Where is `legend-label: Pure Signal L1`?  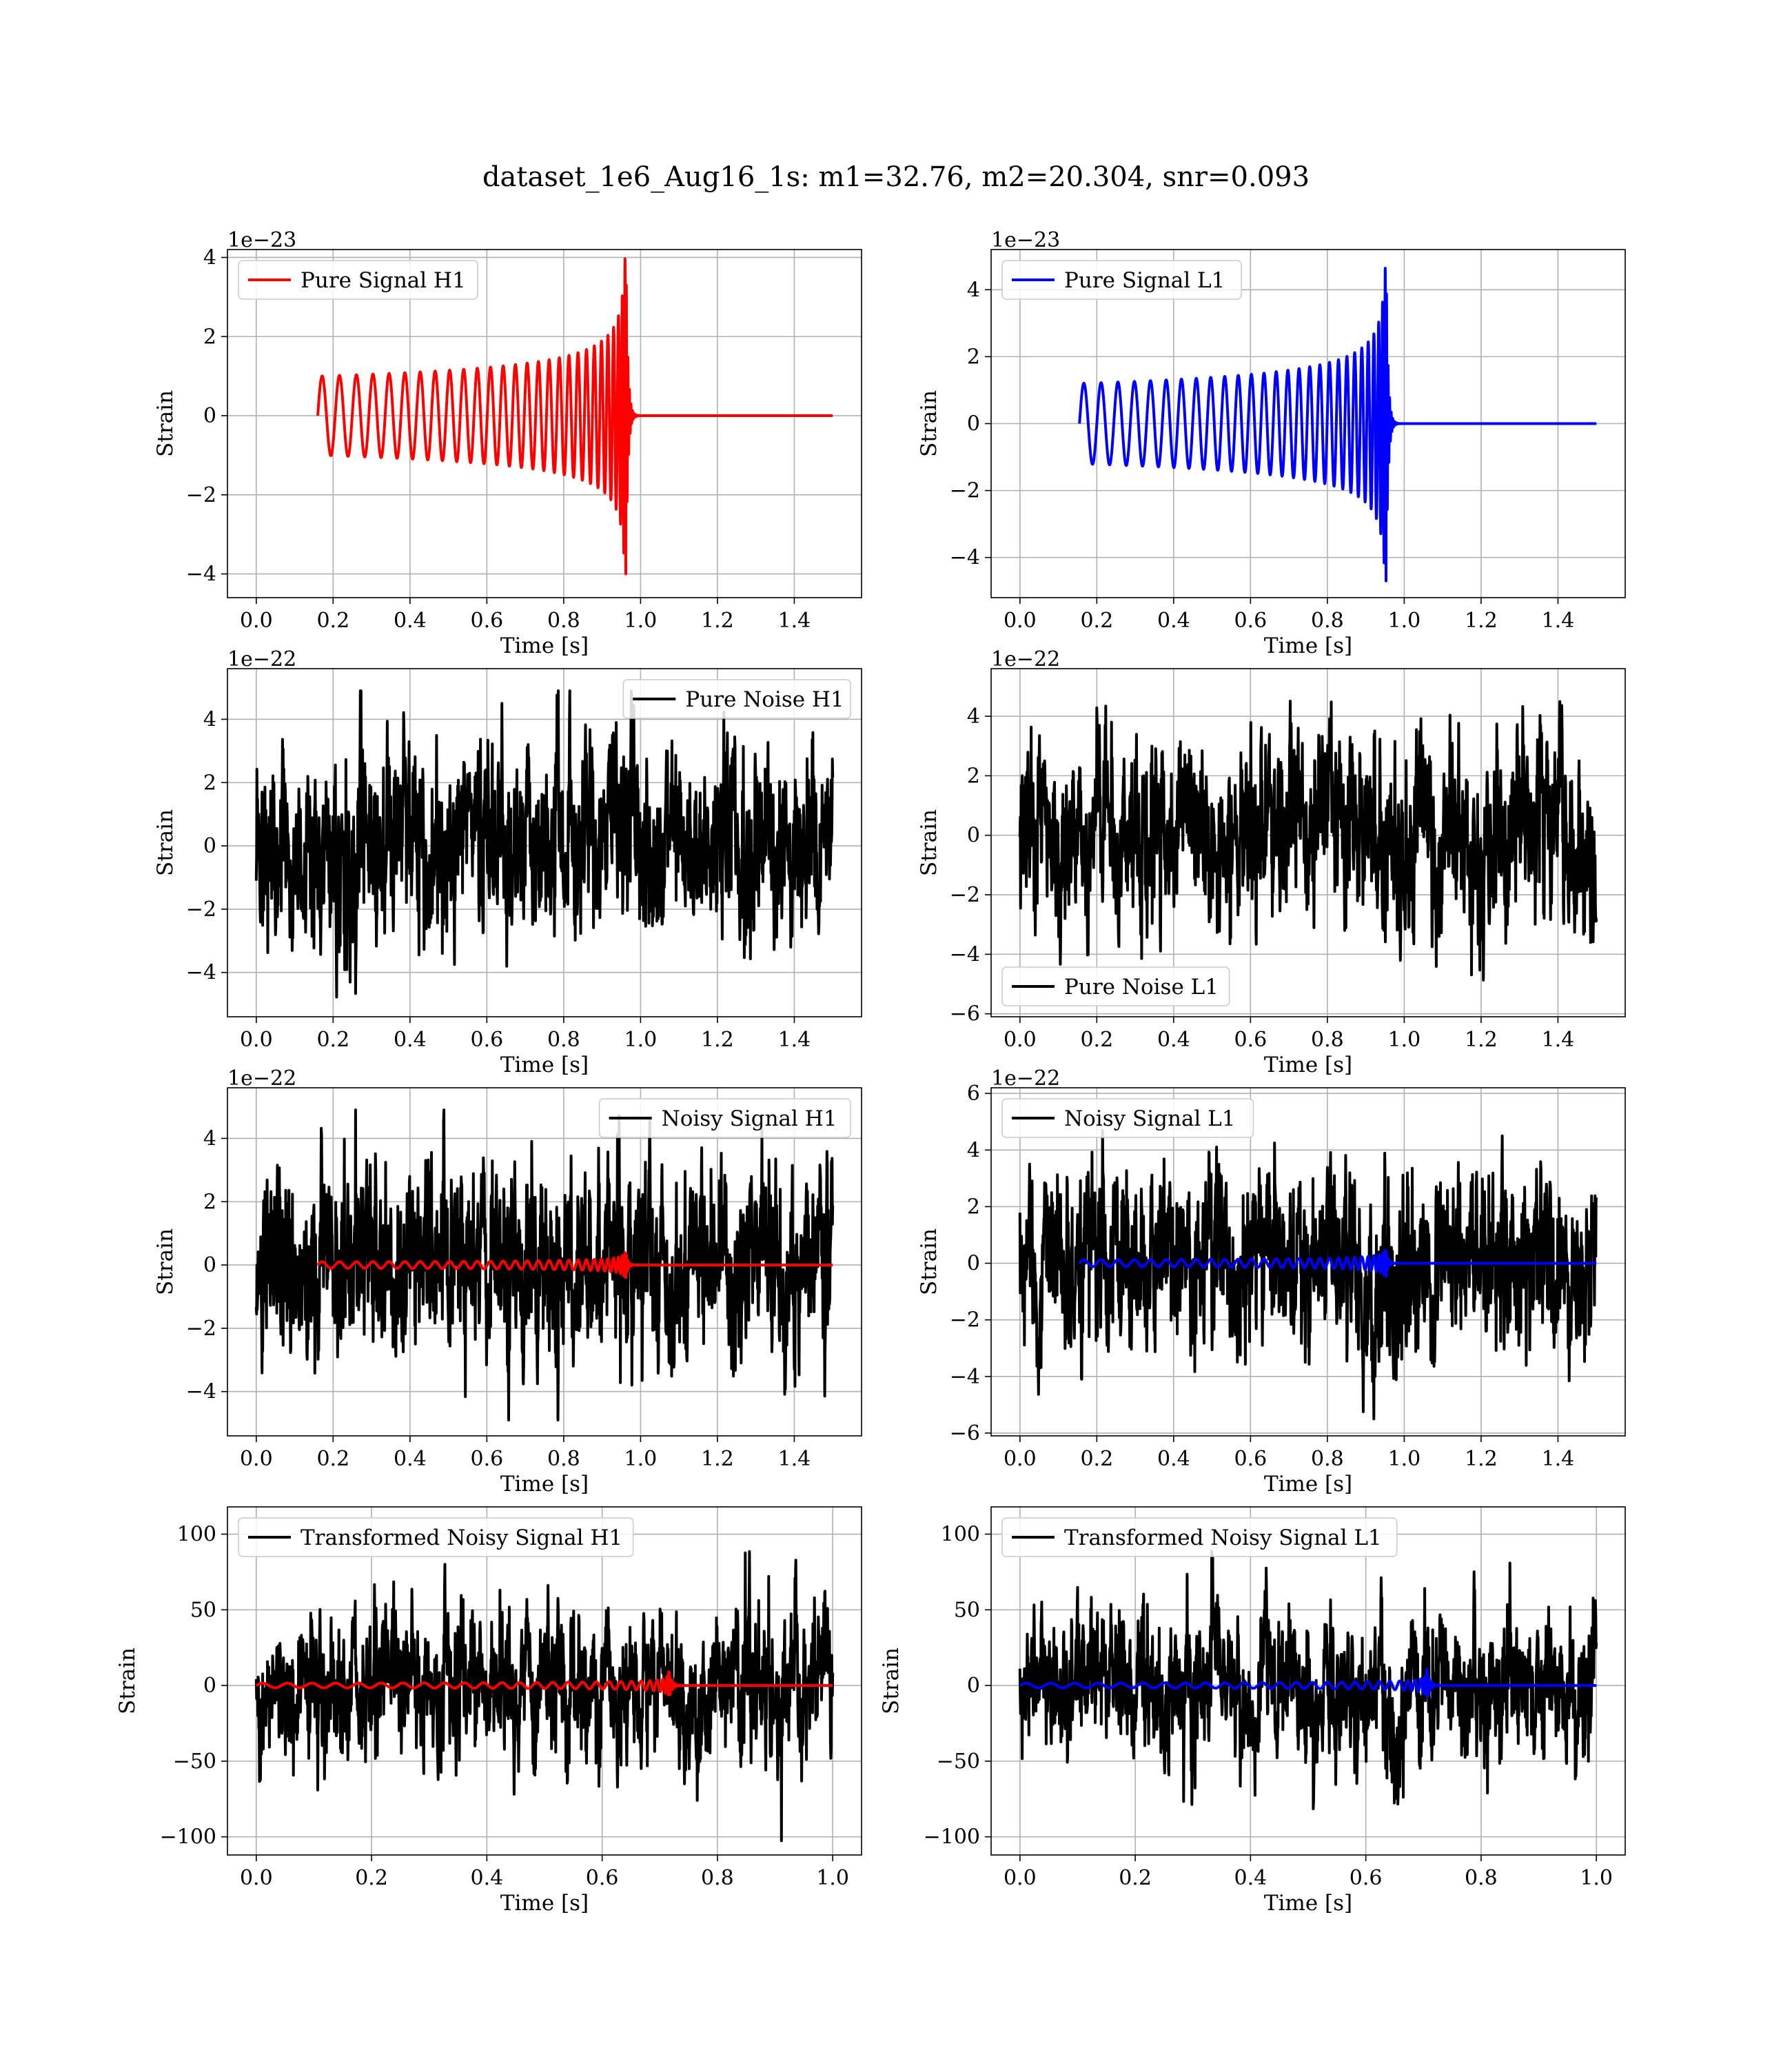
legend-label: Pure Signal L1 is located at coordinates (1144, 280).